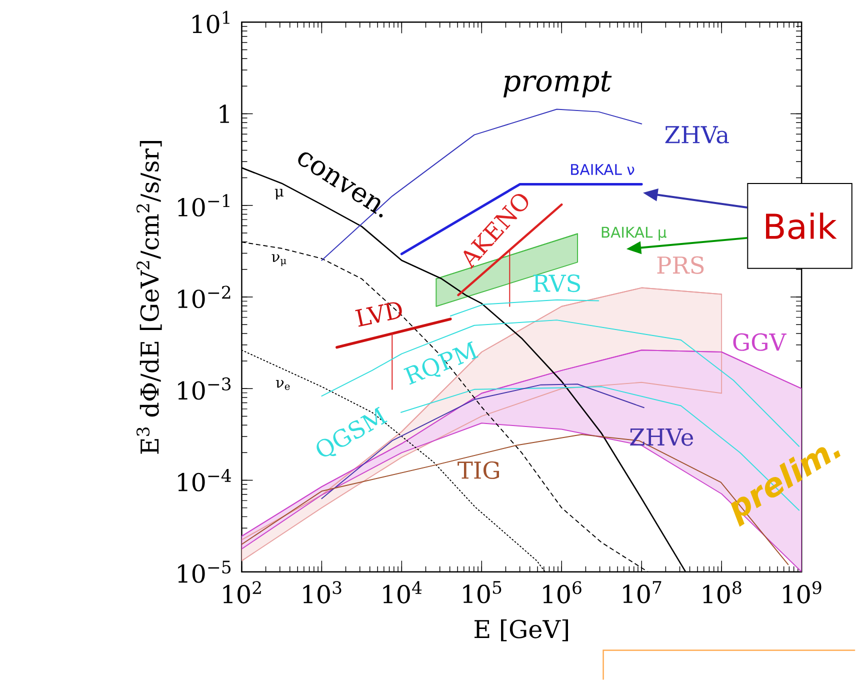 The image size is (856, 680). What do you see at coordinates (149, 297) in the screenshot?
I see `y-axis-title: E$^{3}$ dΦ/dE [GeV$^{2}$/cm$^{2}$/s/sr]` at bounding box center [149, 297].